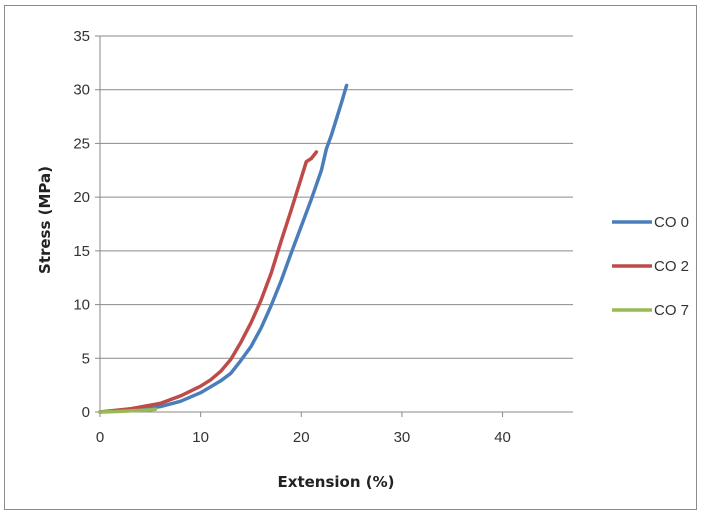  Describe the element at coordinates (86, 412) in the screenshot. I see `y-tick-label: 0` at that location.